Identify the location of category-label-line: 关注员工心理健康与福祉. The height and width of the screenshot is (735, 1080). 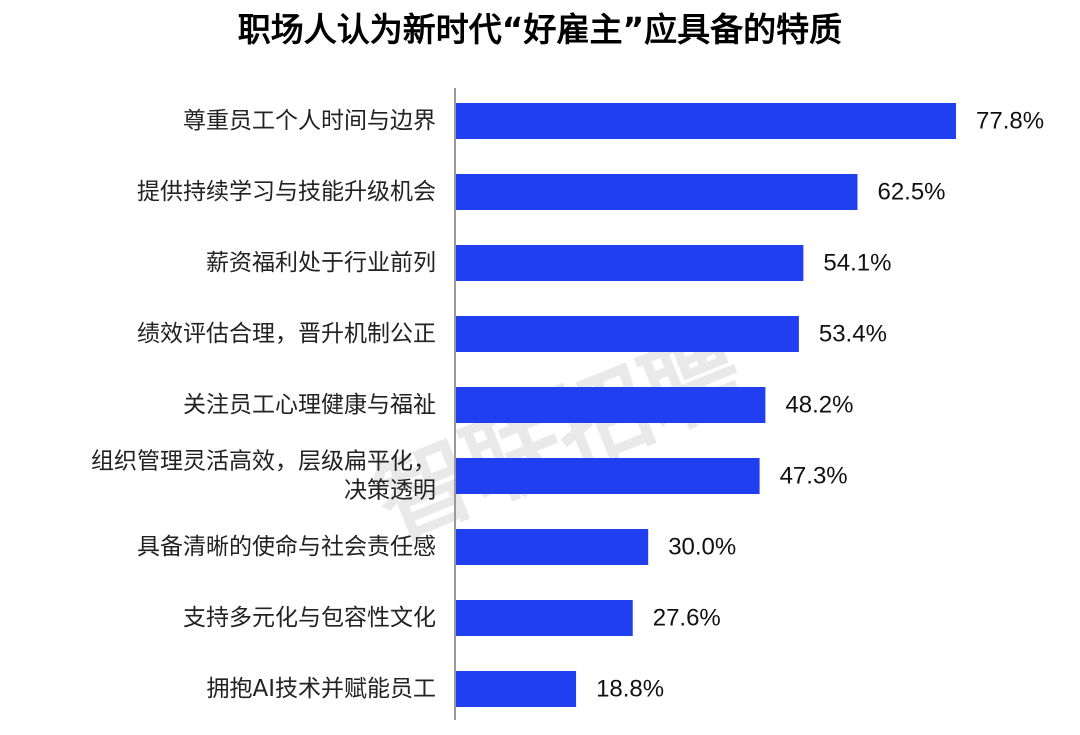
(309, 405).